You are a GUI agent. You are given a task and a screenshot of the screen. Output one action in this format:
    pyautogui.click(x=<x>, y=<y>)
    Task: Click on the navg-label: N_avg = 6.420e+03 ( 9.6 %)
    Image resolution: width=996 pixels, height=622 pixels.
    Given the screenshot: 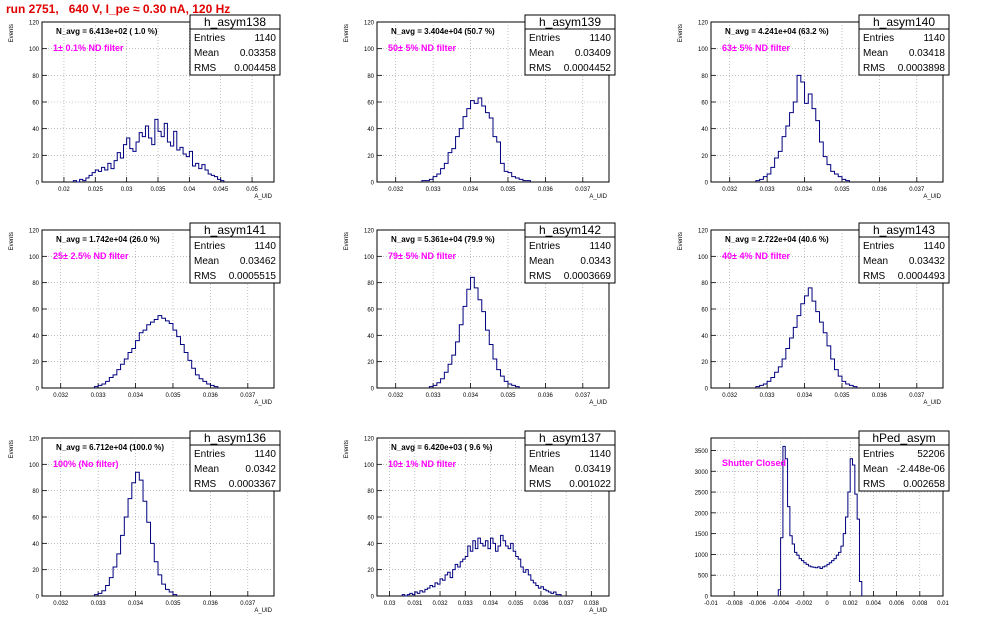 What is the action you would take?
    pyautogui.click(x=442, y=447)
    